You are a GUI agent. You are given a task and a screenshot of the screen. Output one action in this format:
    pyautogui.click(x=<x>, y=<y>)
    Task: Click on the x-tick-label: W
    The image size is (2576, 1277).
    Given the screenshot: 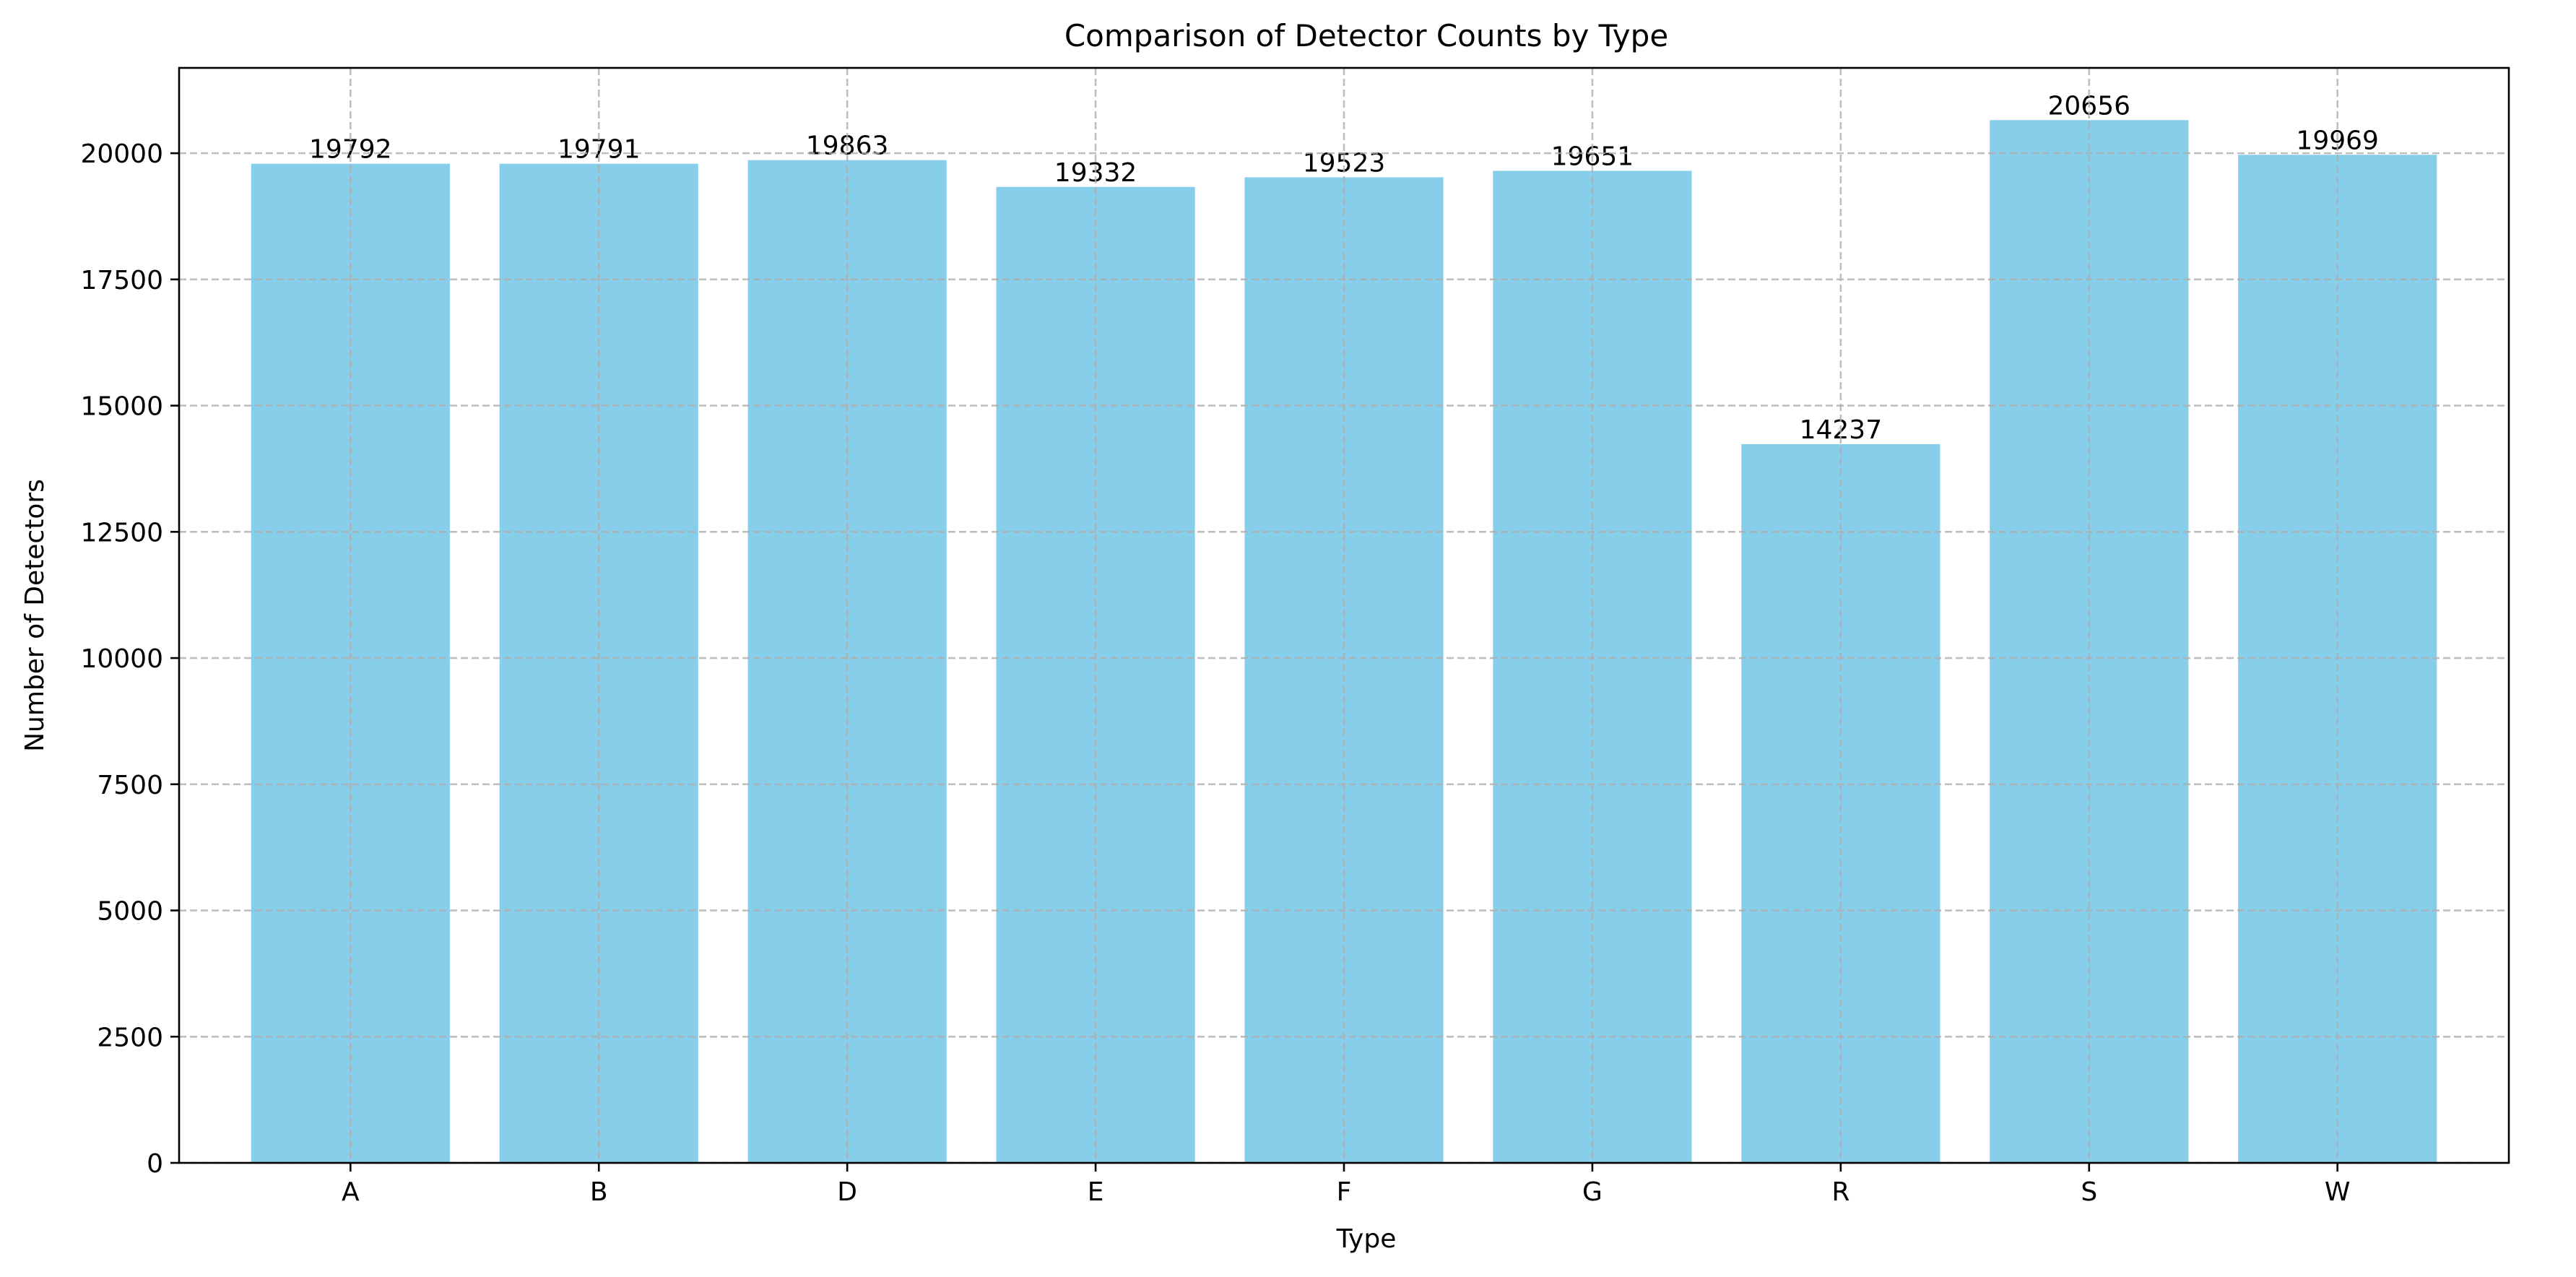 What is the action you would take?
    pyautogui.click(x=2338, y=1192)
    